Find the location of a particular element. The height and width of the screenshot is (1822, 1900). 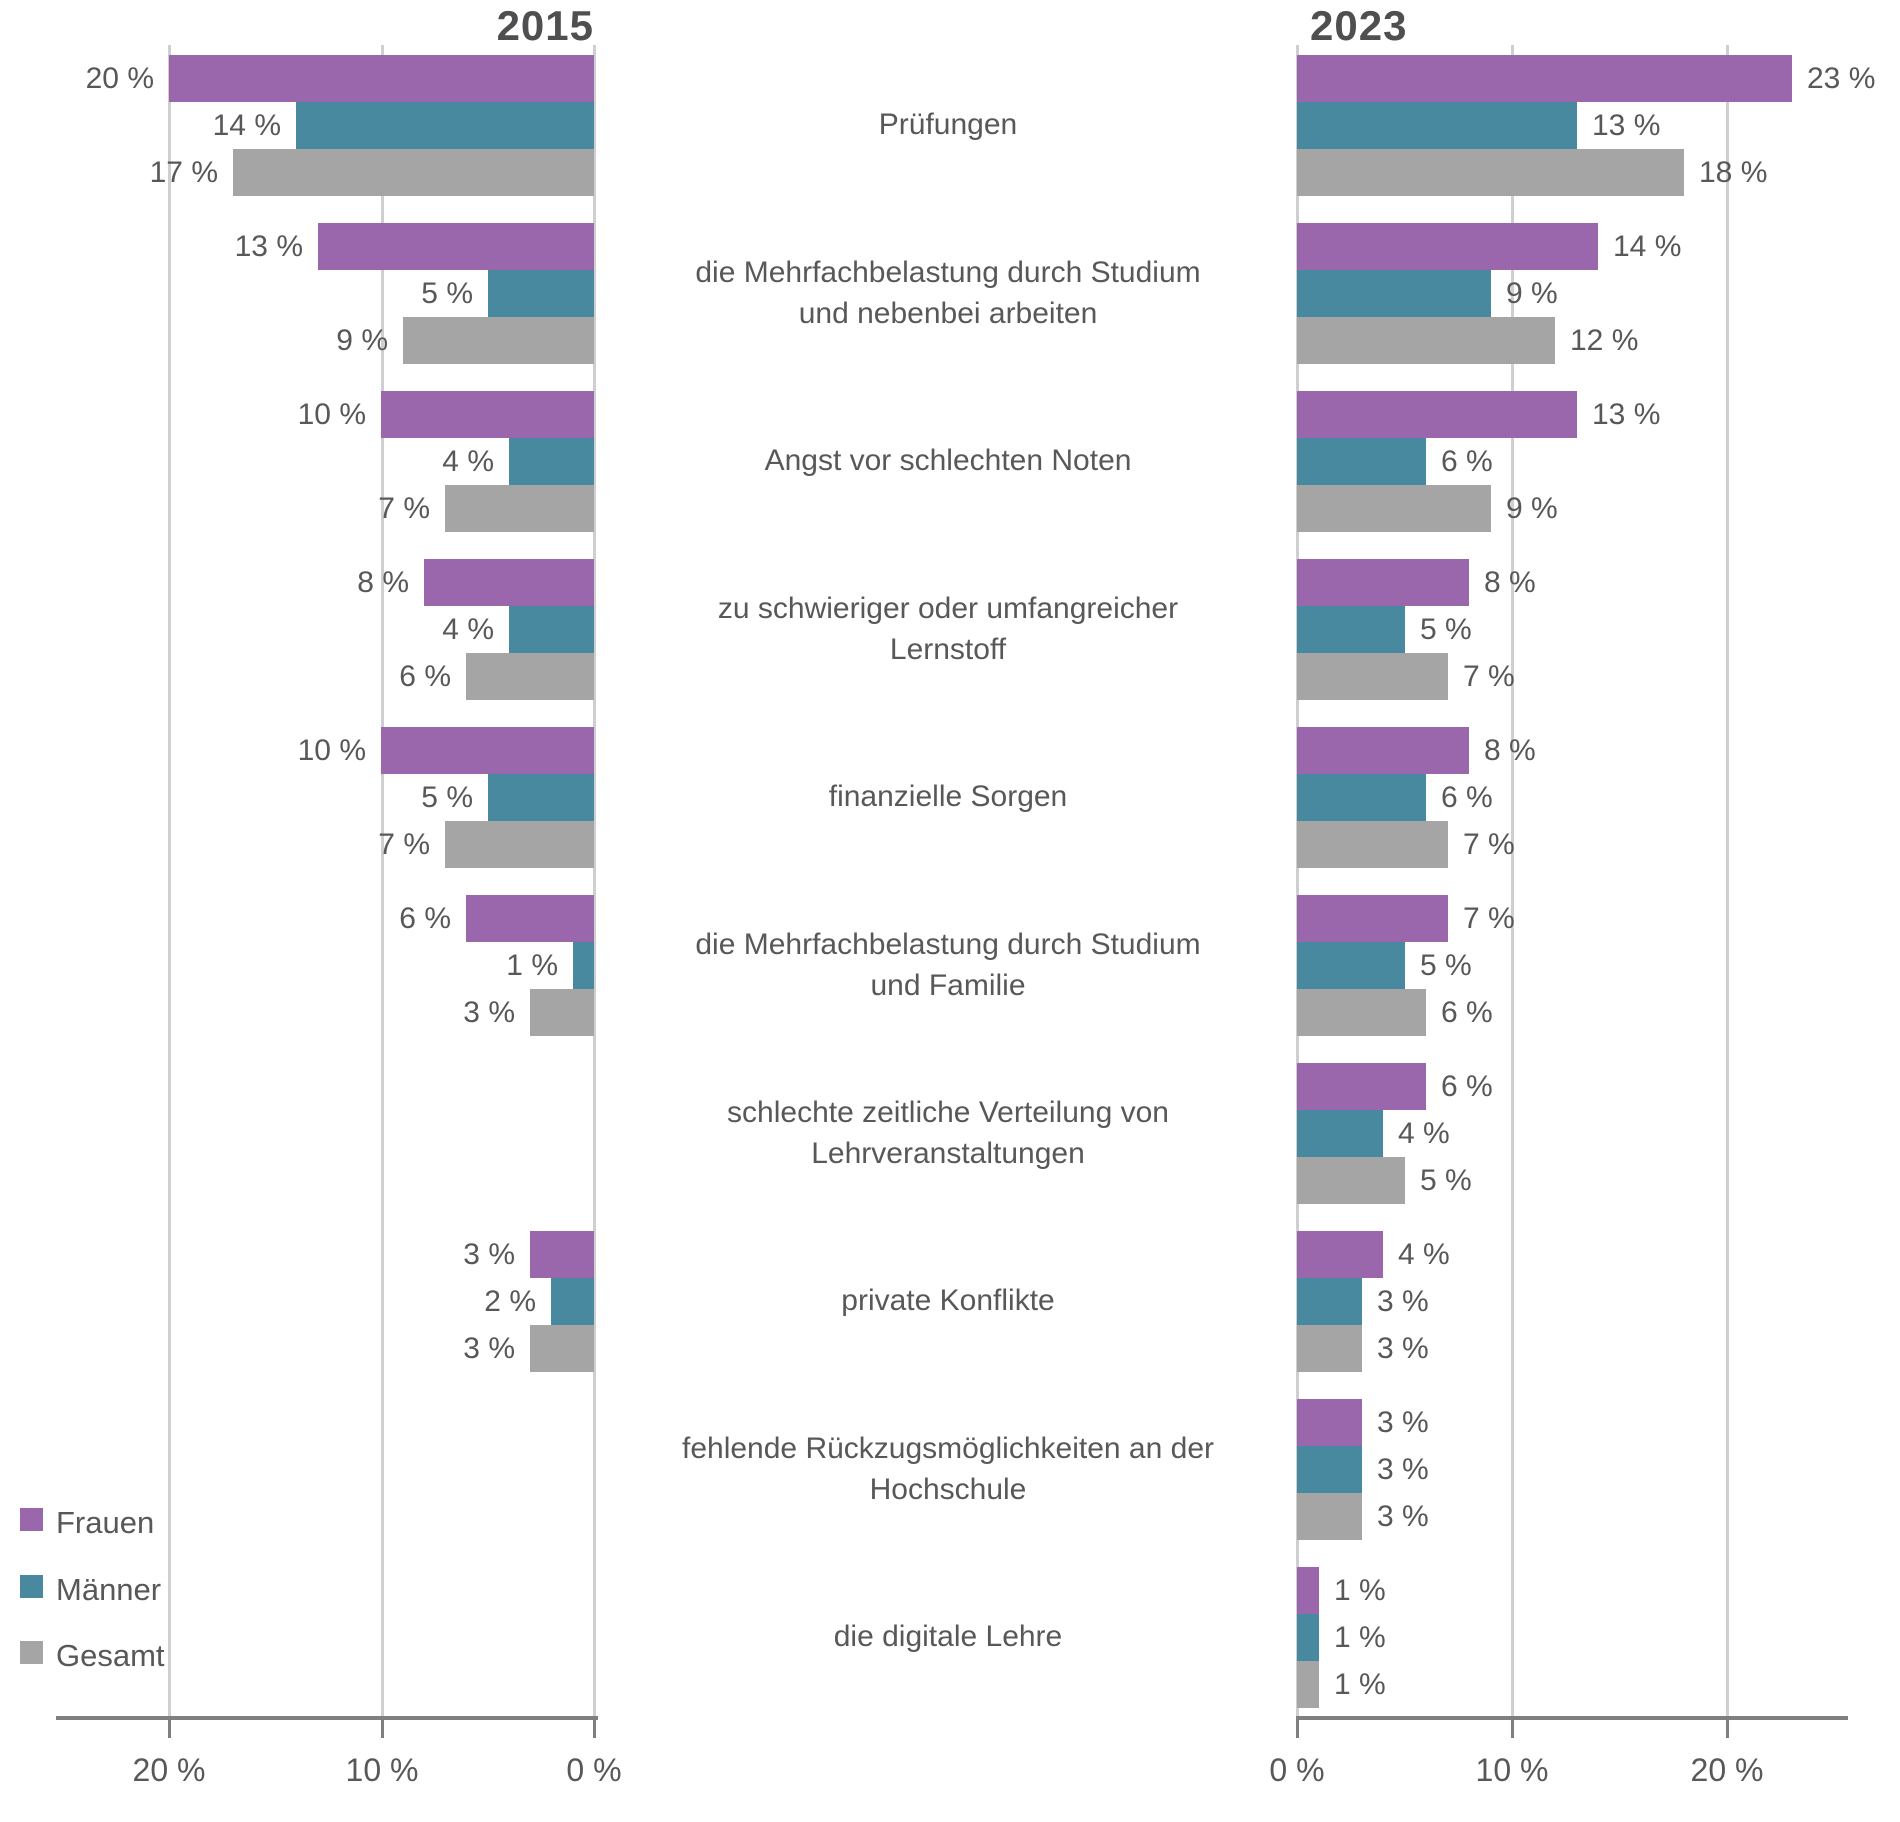

bar-value-label-2023-gesamt-row8: 3 % is located at coordinates (1403, 1348).